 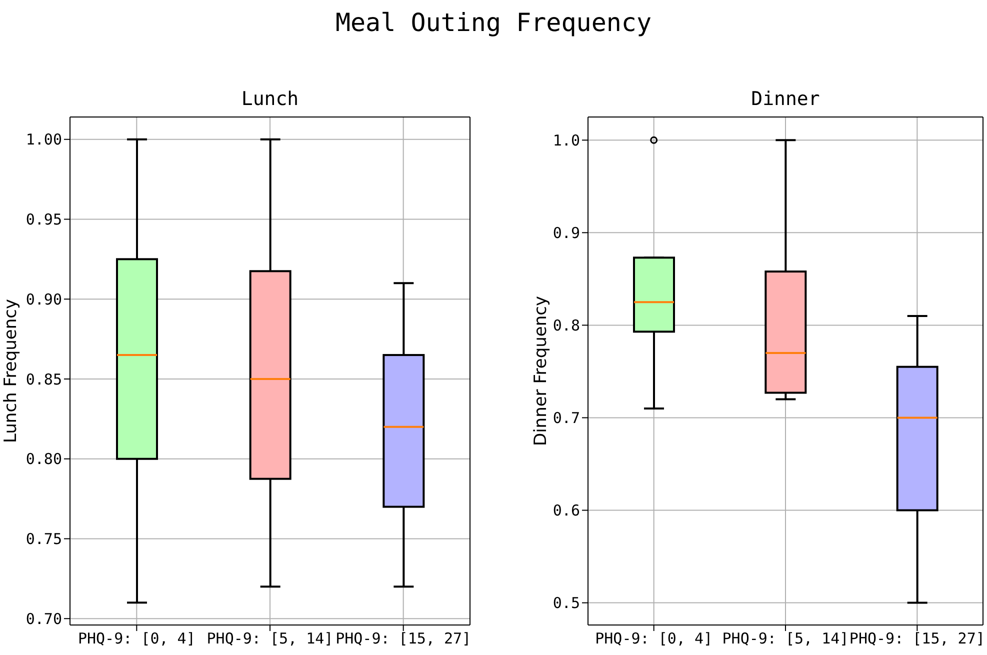 I want to click on y-tick-label: 0.75, so click(x=44, y=539).